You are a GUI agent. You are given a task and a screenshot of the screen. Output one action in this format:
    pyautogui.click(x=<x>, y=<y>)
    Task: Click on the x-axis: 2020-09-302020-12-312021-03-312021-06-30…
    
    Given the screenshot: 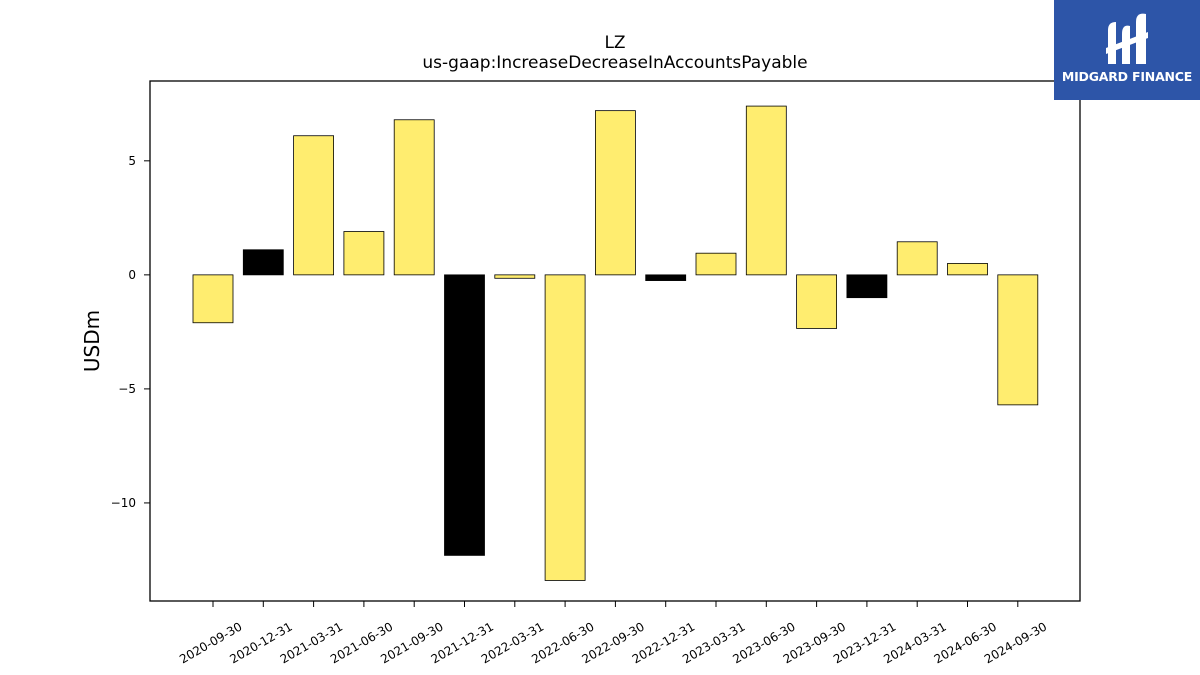 What is the action you would take?
    pyautogui.click(x=613, y=633)
    